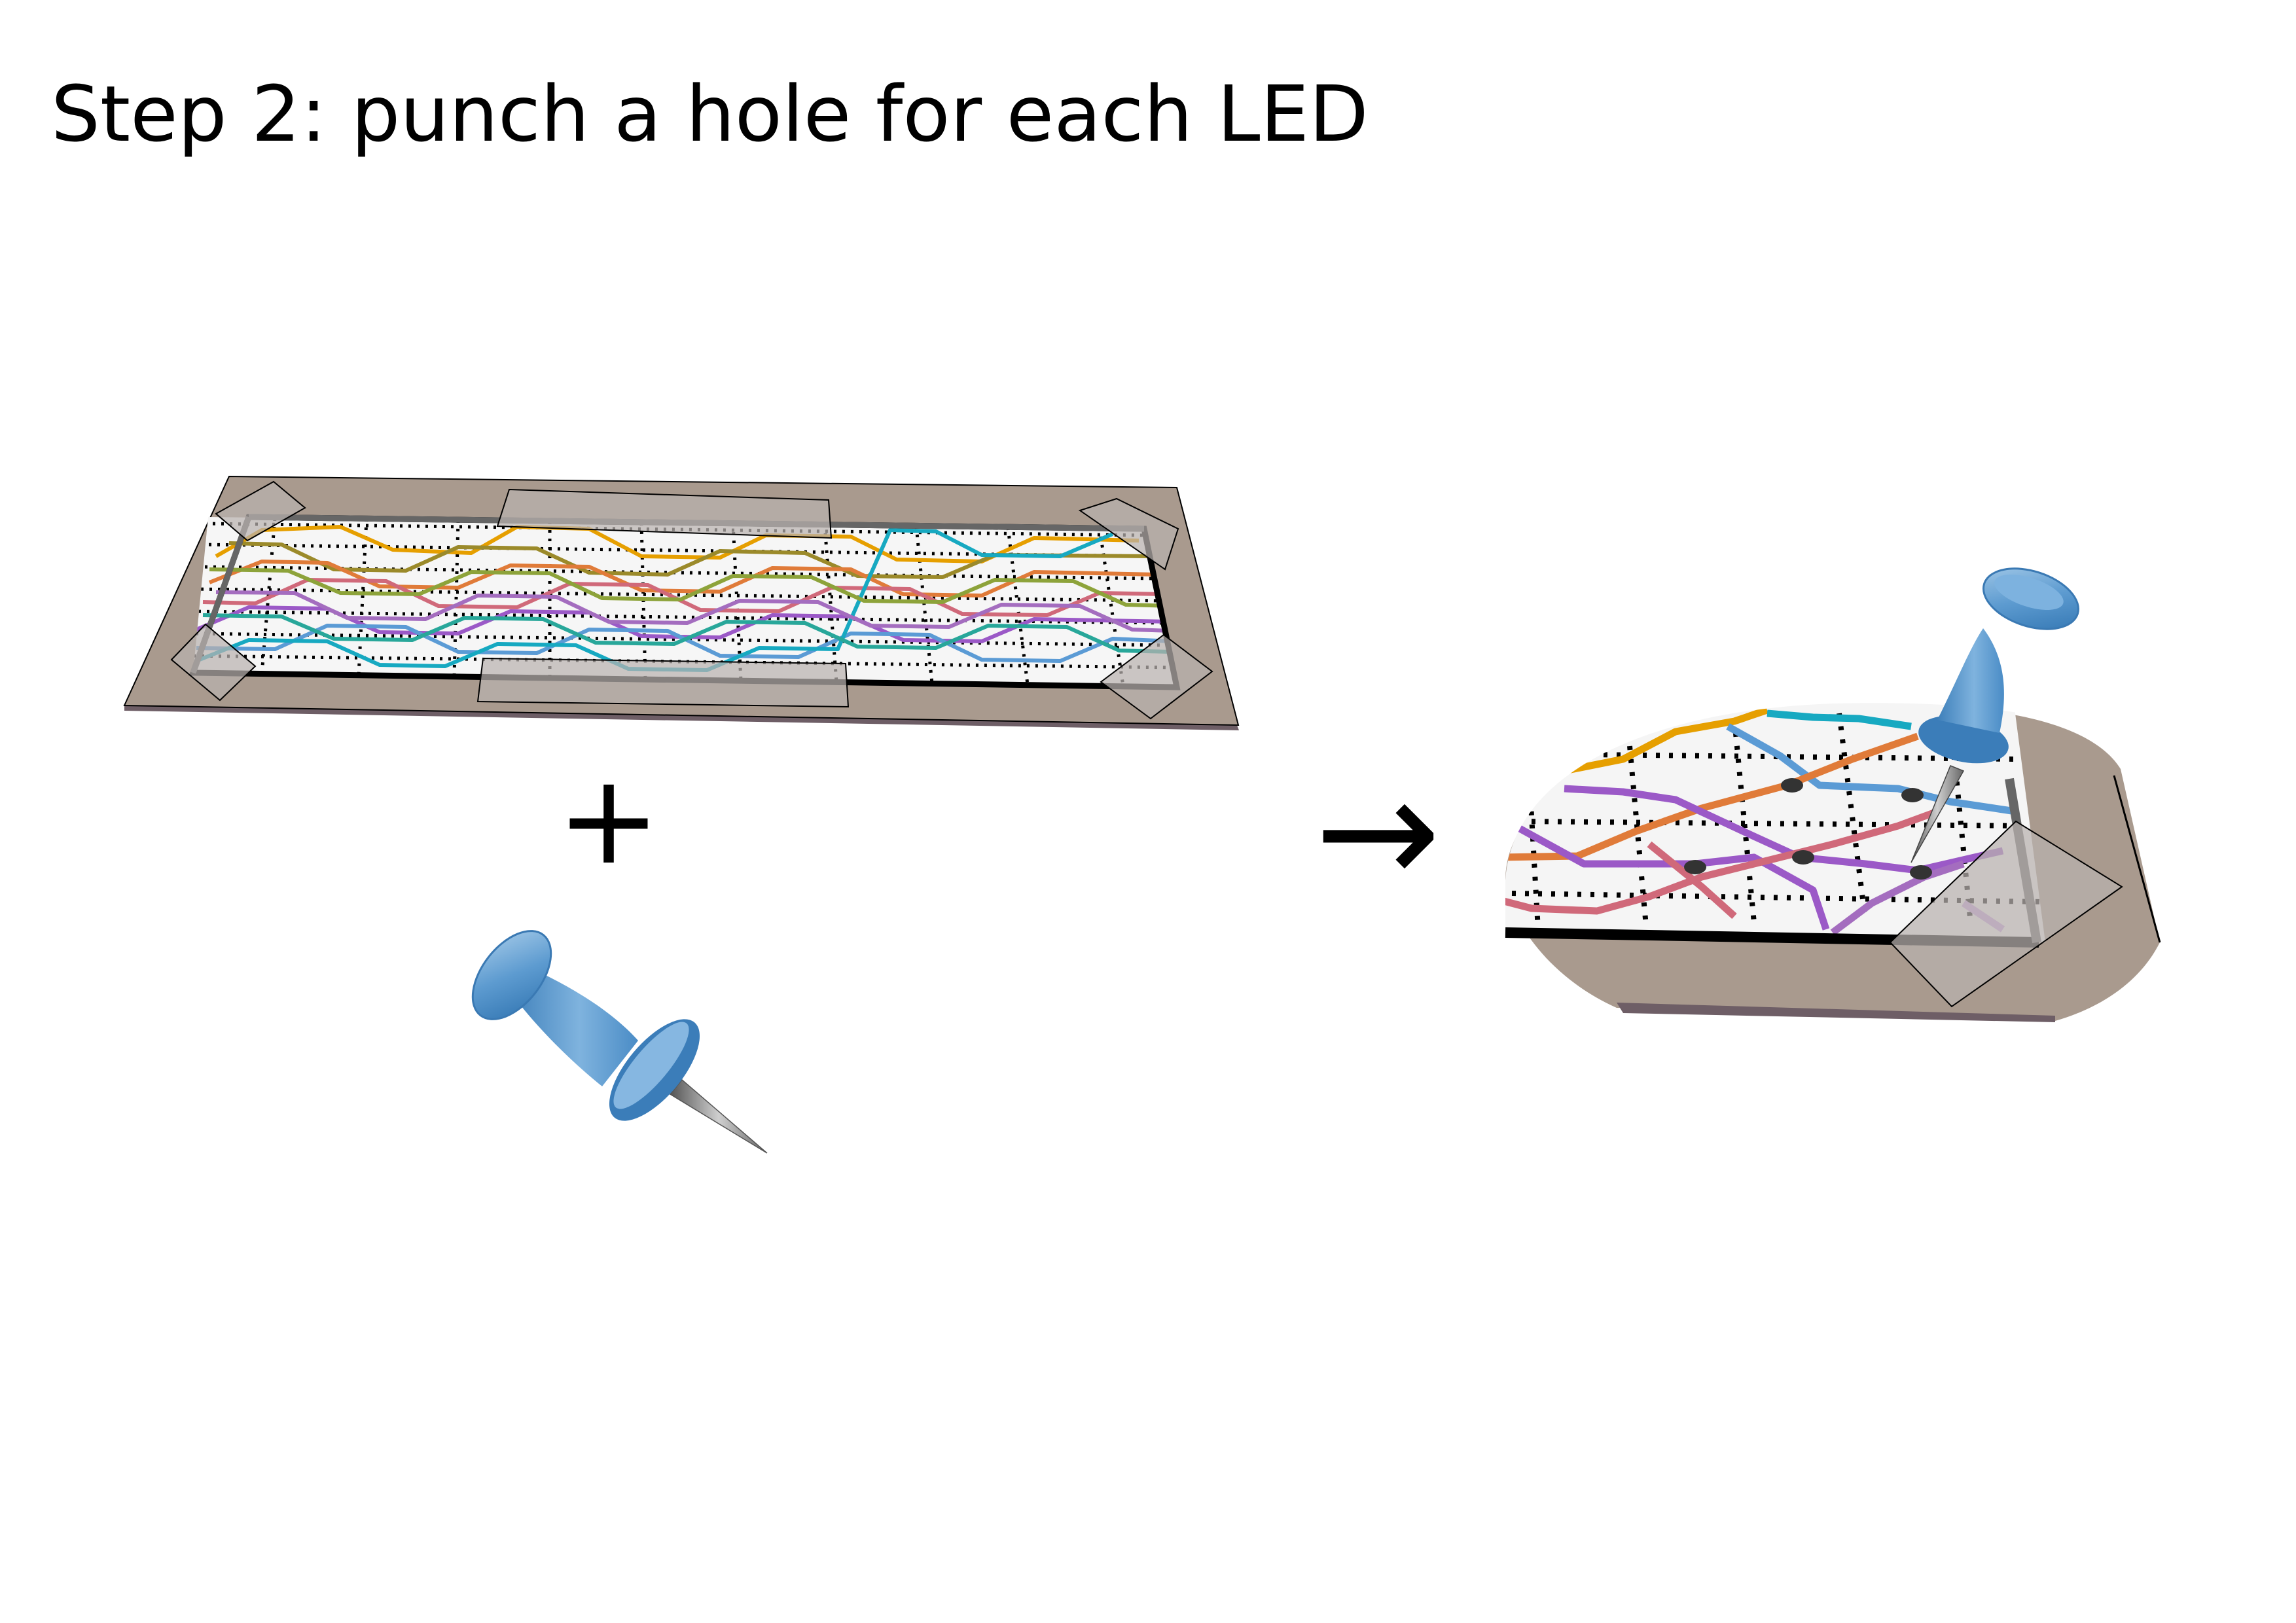 The height and width of the screenshot is (1623, 2296). Describe the element at coordinates (1128, 534) in the screenshot. I see `tape-corner-top-right` at that location.